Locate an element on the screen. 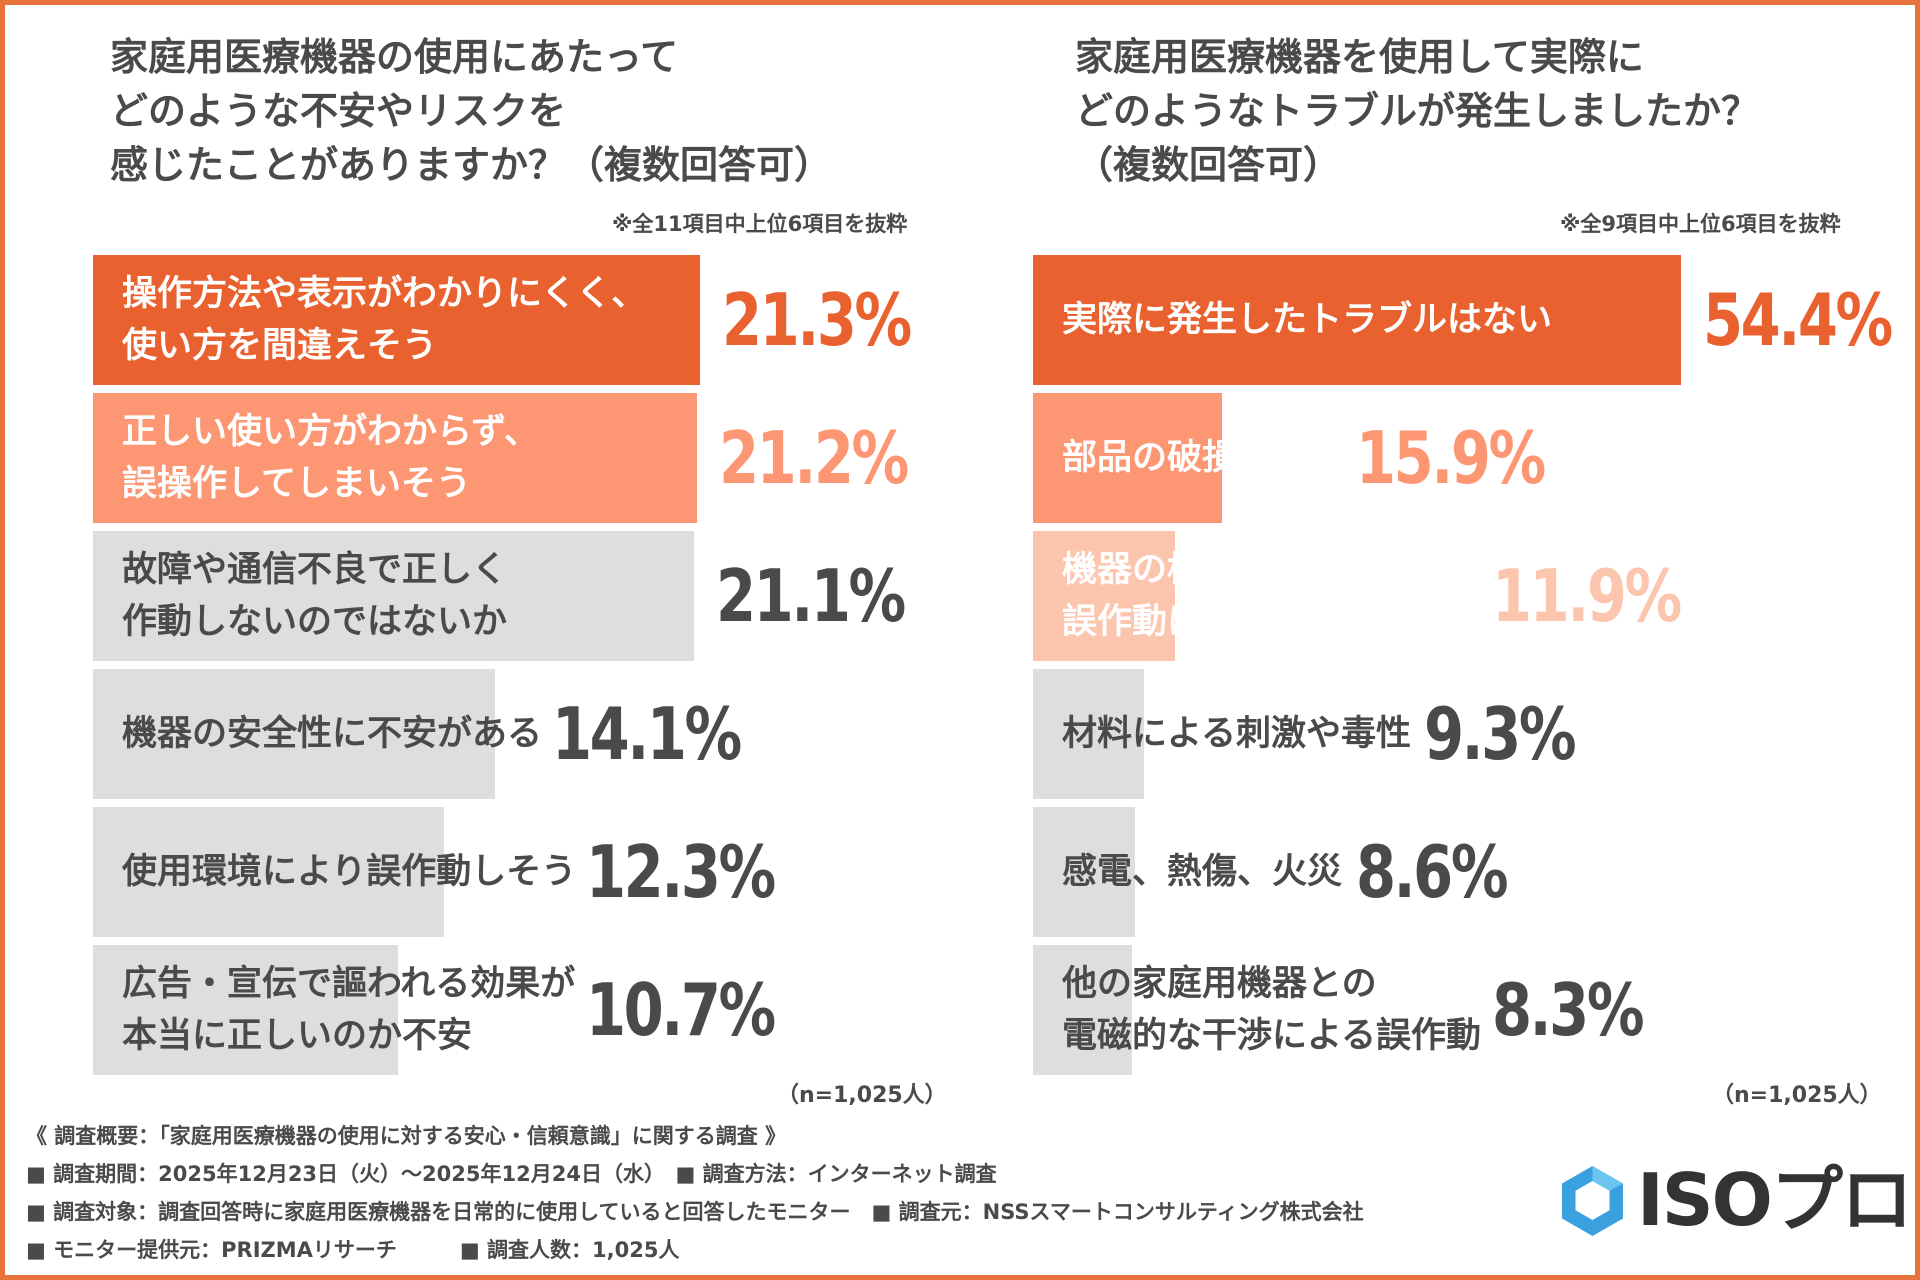 The image size is (1920, 1280). category-label: 使用環境により誤作動しそう is located at coordinates (349, 872).